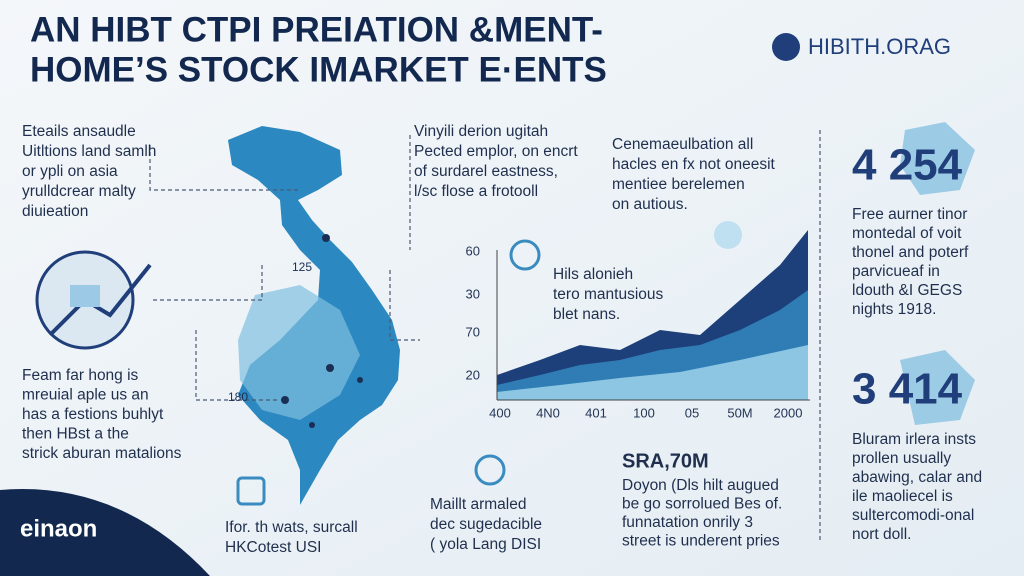 The image size is (1024, 576). What do you see at coordinates (910, 252) in the screenshot?
I see `text-line: thonel and poterf` at bounding box center [910, 252].